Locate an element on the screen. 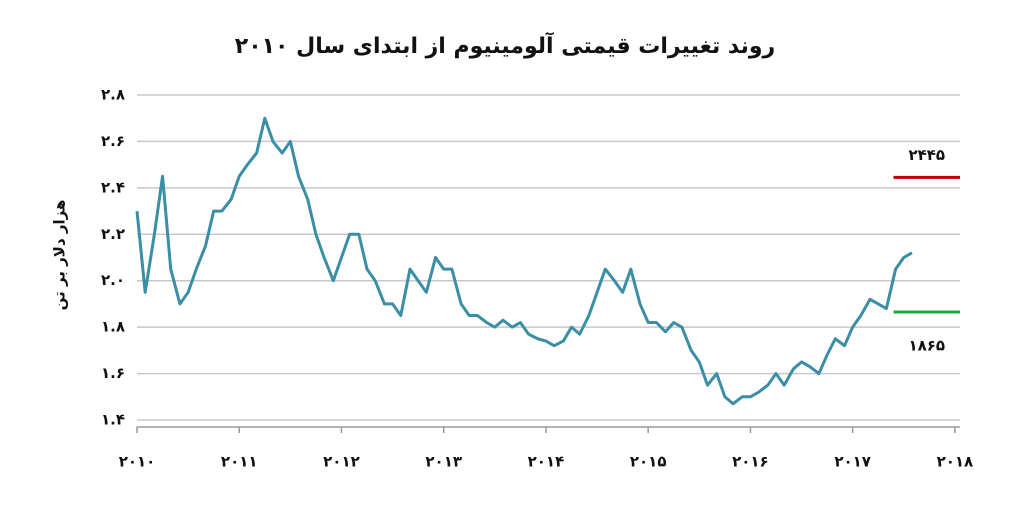 This screenshot has width=1010, height=508. y-tick-label: ۱.۴ is located at coordinates (113, 420).